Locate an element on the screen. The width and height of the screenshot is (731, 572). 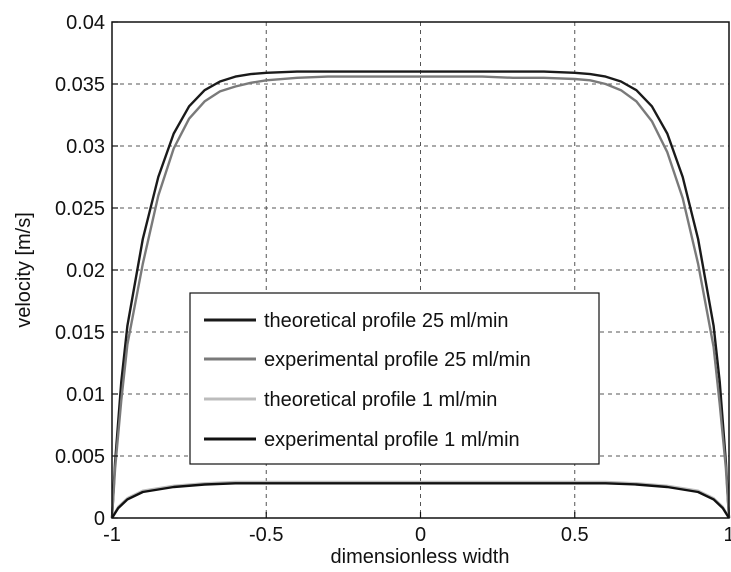
legend-label-theoretical-1: theoretical profile 1 ml/min is located at coordinates (380, 400).